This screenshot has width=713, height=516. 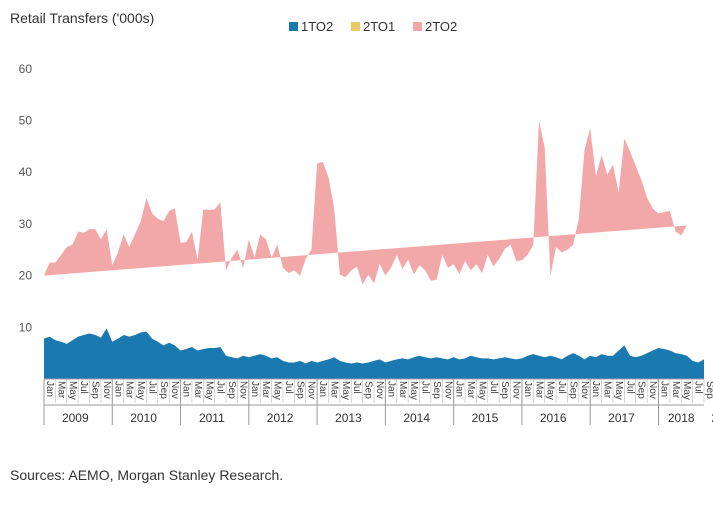 I want to click on year-label: 2016, so click(x=553, y=418).